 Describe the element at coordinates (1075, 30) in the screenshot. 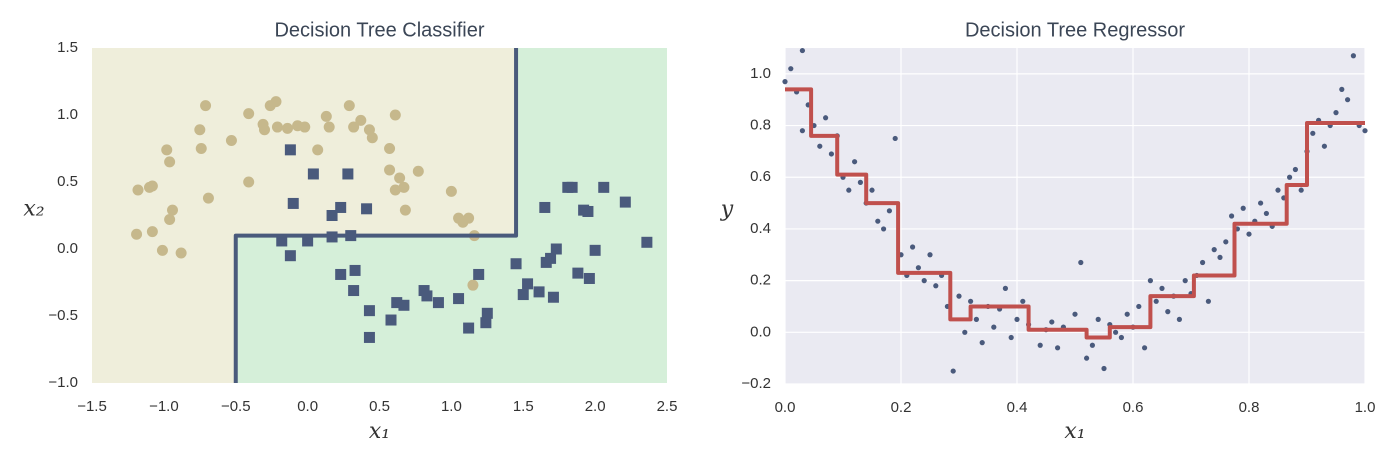

I see `chart-title: Decision Tree Regressor` at that location.